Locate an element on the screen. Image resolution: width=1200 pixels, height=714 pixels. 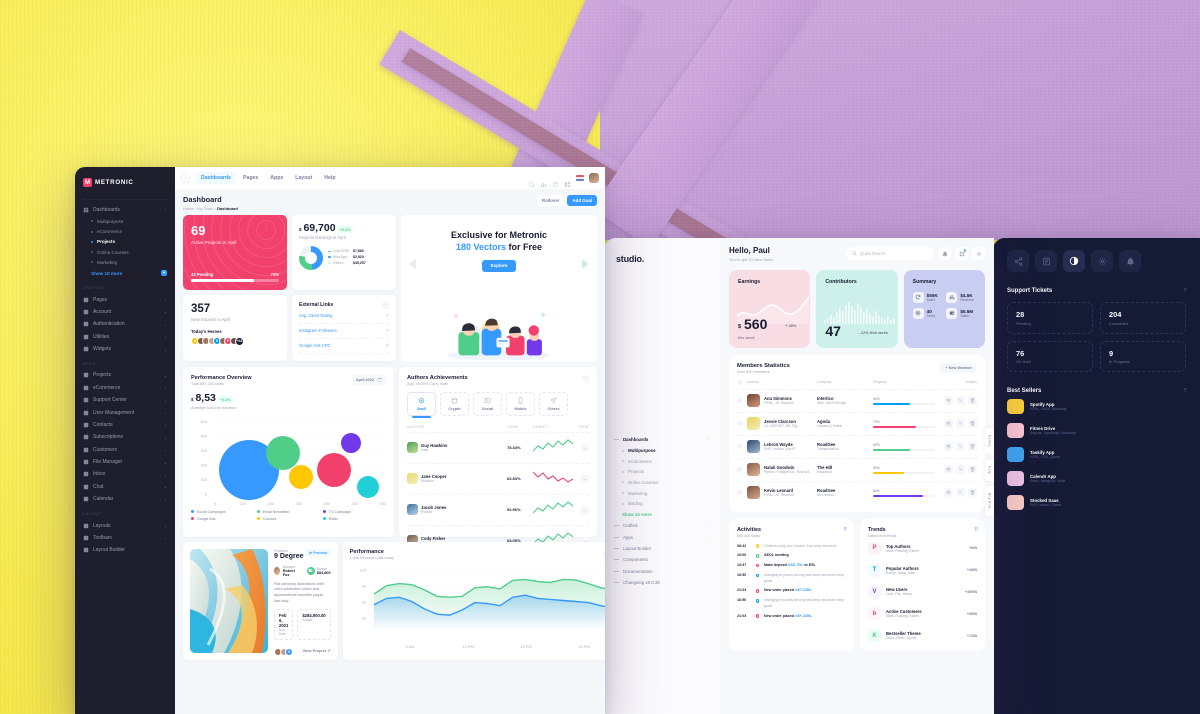
external-link: Instagram Followers ↗ is located at coordinates (344, 331).